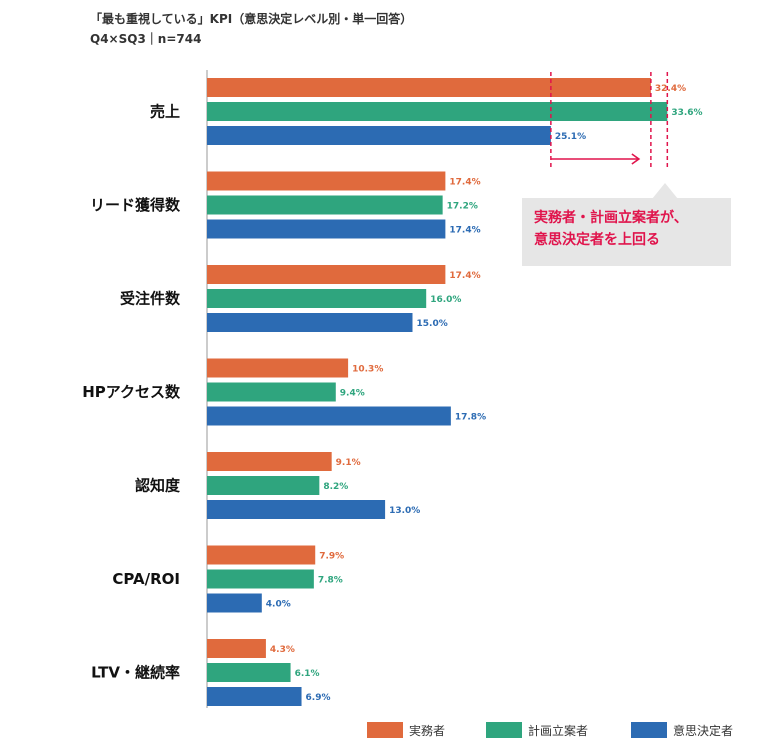 The width and height of the screenshot is (766, 750). Describe the element at coordinates (335, 487) in the screenshot. I see `data-label: 8.2%` at that location.